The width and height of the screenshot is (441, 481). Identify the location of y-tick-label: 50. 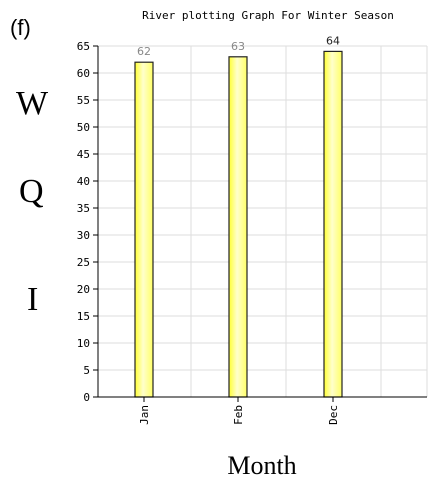
(83, 127).